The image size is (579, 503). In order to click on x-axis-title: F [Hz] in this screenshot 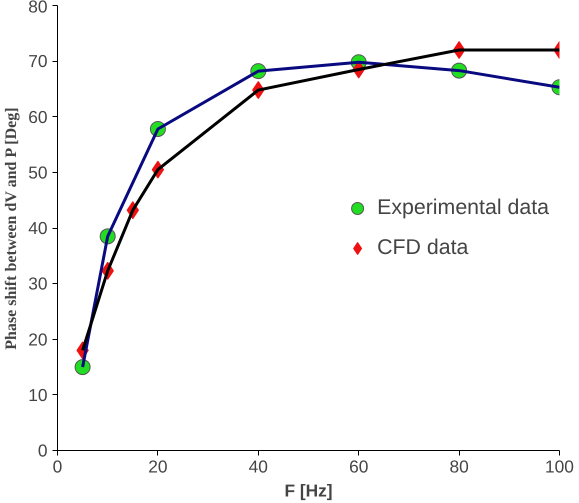, I will do `click(308, 490)`.